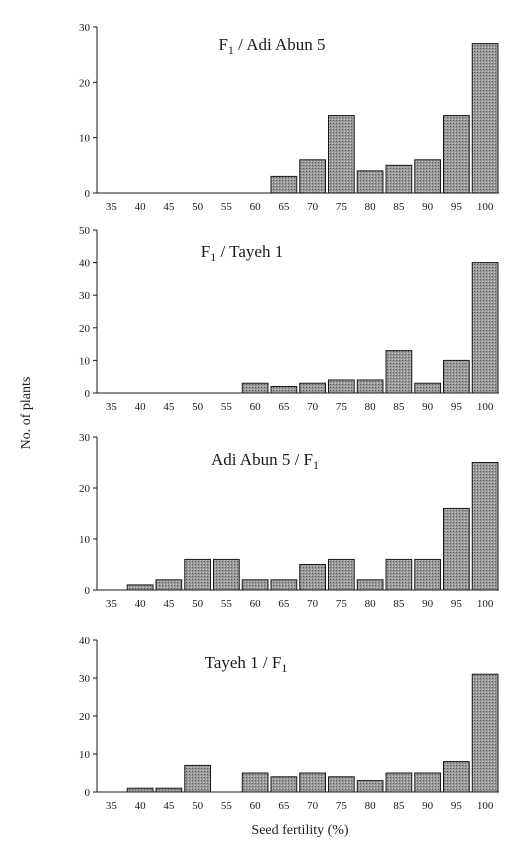 The image size is (519, 852). Describe the element at coordinates (256, 407) in the screenshot. I see `x-tick-label: 60` at that location.